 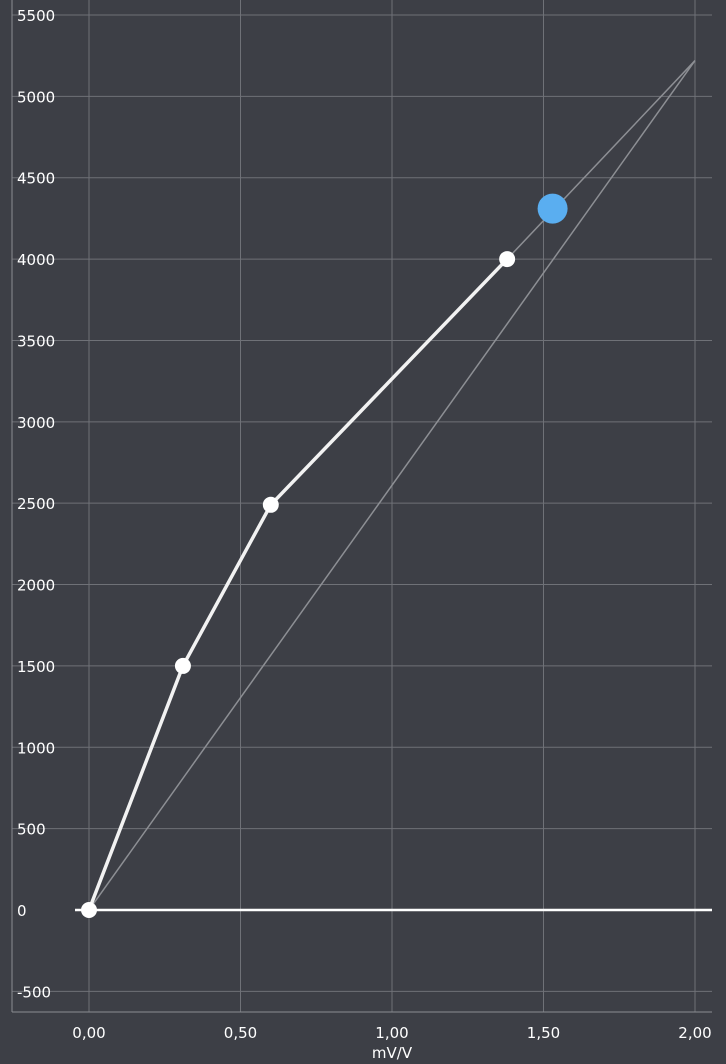 I want to click on current-point-marker, so click(x=552, y=208).